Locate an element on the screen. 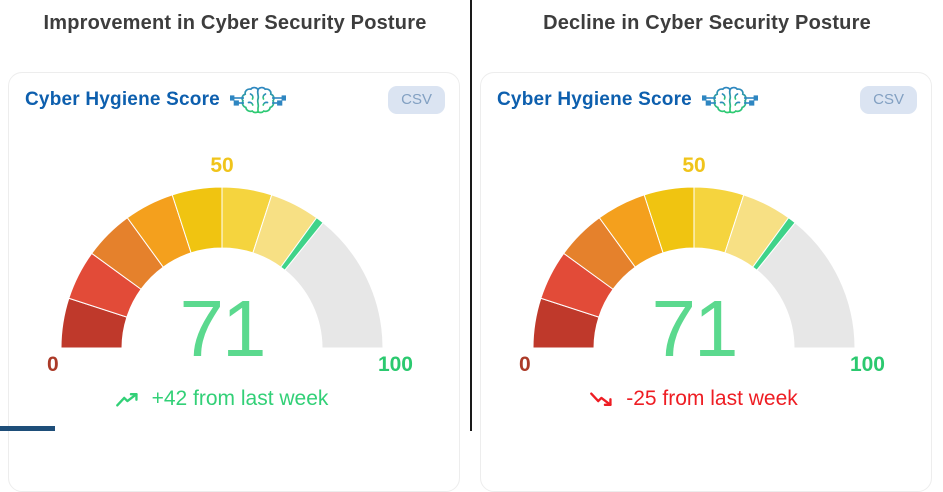 This screenshot has width=943, height=492. delta-text: -25 from last week is located at coordinates (712, 398).